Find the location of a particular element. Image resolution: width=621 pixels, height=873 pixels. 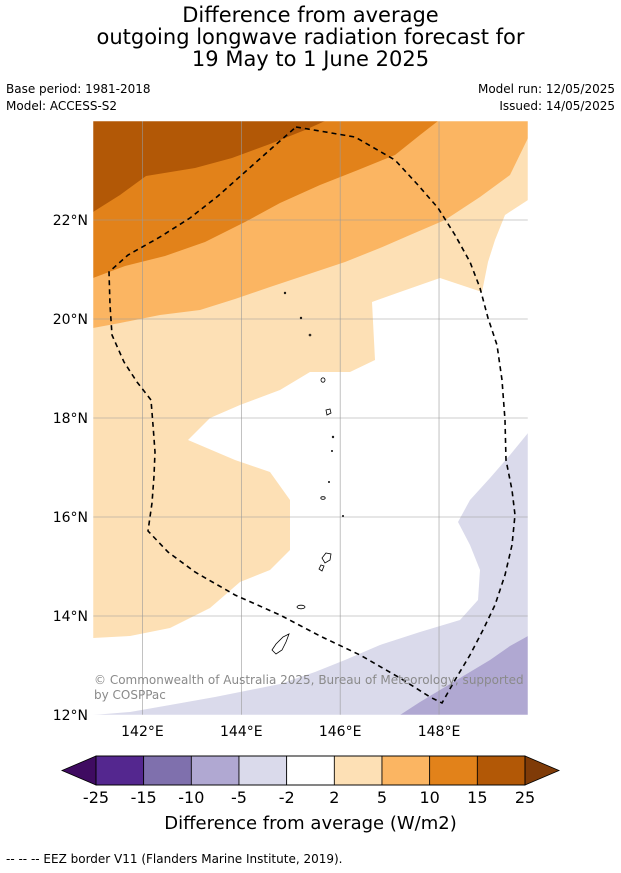

lat-label-20: 20°N is located at coordinates (70, 320).